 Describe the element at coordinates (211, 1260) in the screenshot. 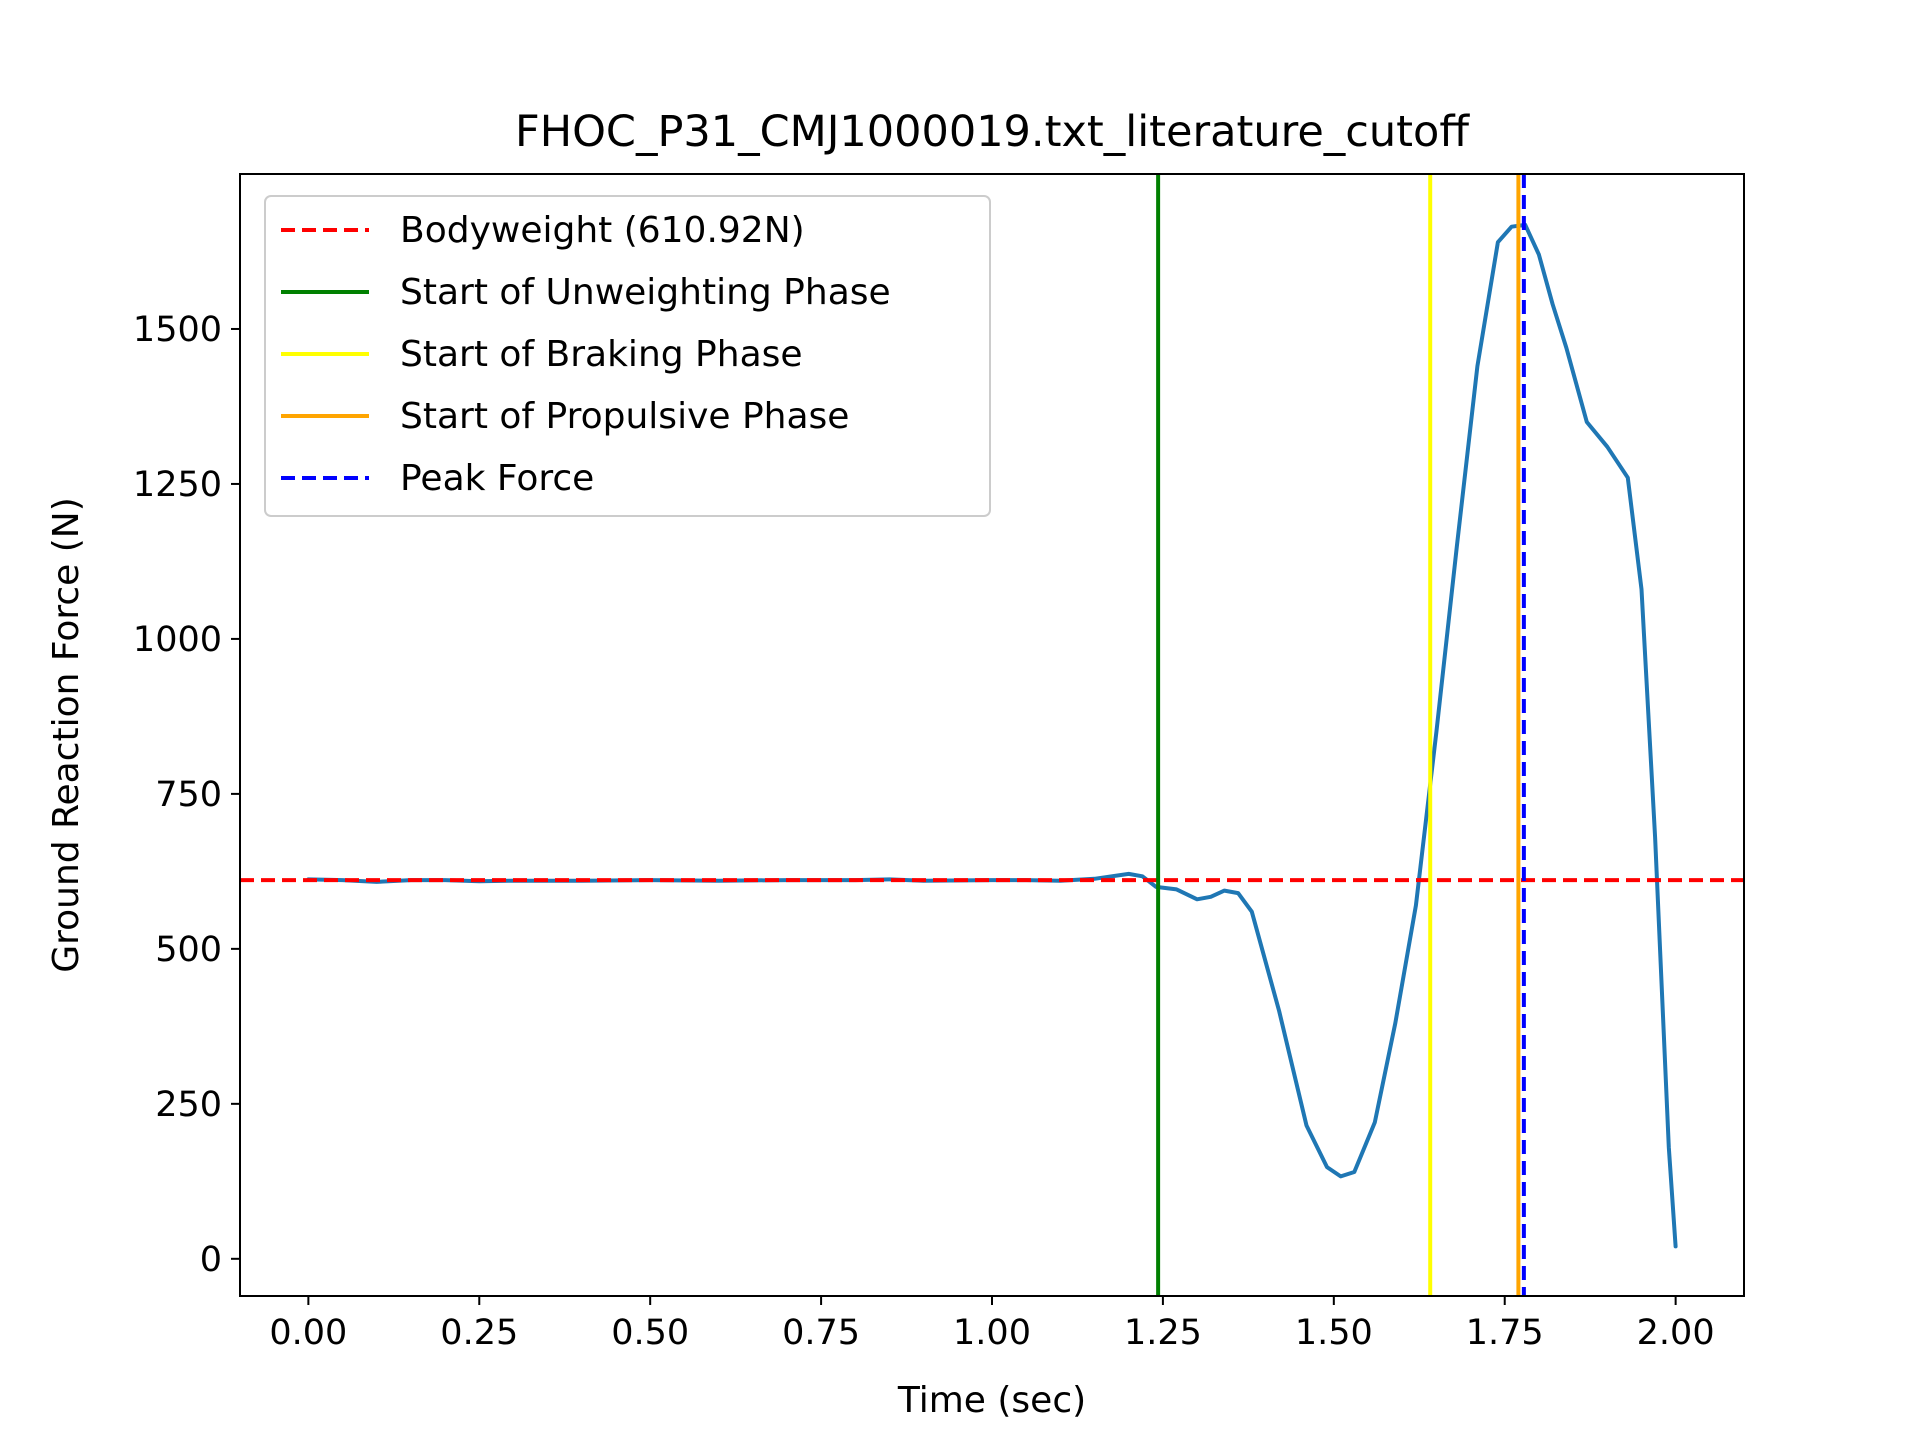

I see `y-tick-label: 0` at that location.